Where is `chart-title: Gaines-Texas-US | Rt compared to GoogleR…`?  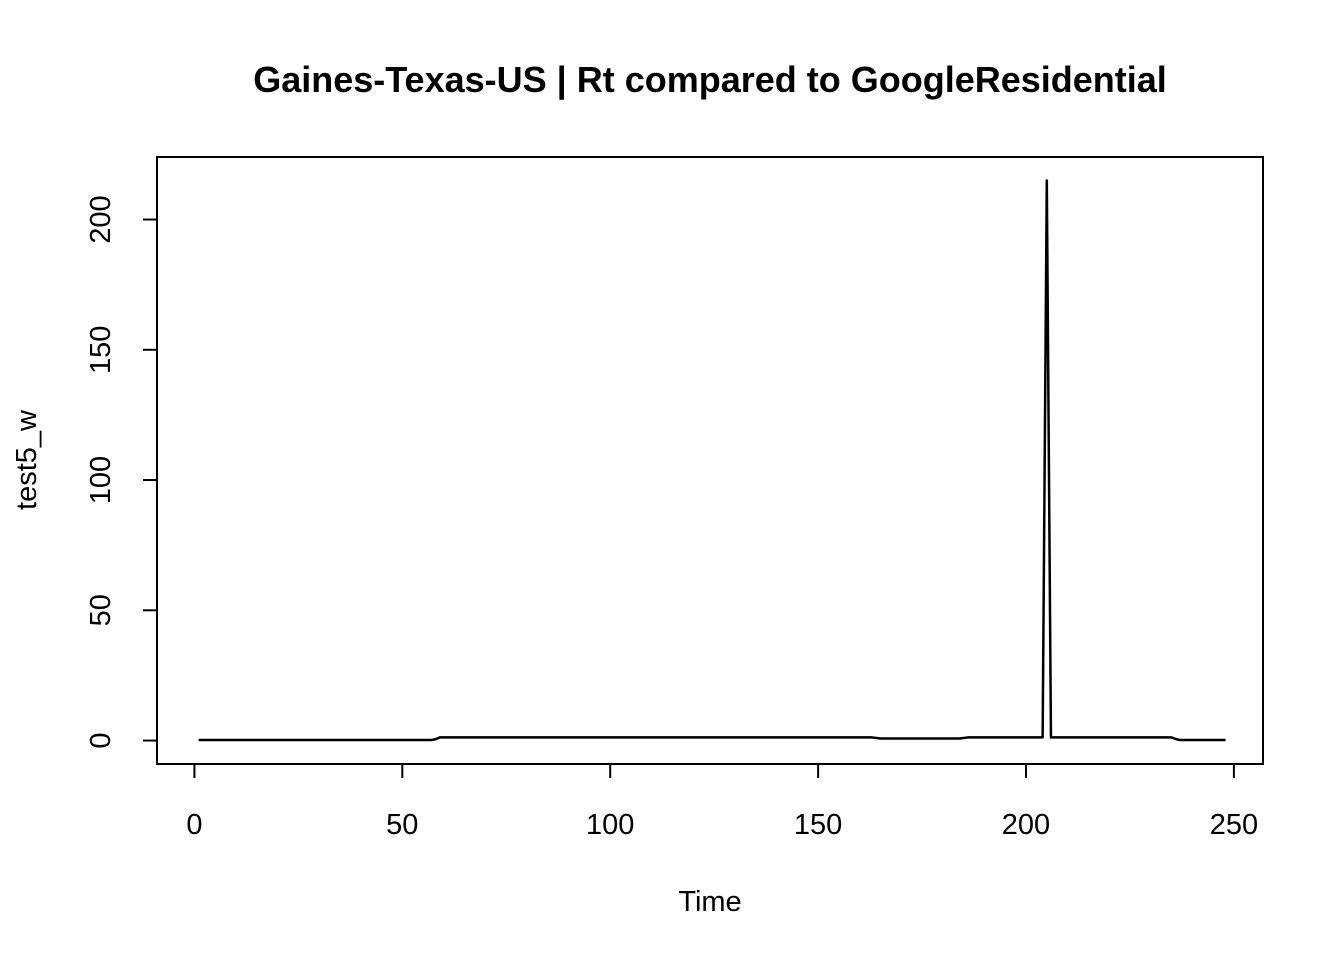 chart-title: Gaines-Texas-US | Rt compared to GoogleR… is located at coordinates (710, 80).